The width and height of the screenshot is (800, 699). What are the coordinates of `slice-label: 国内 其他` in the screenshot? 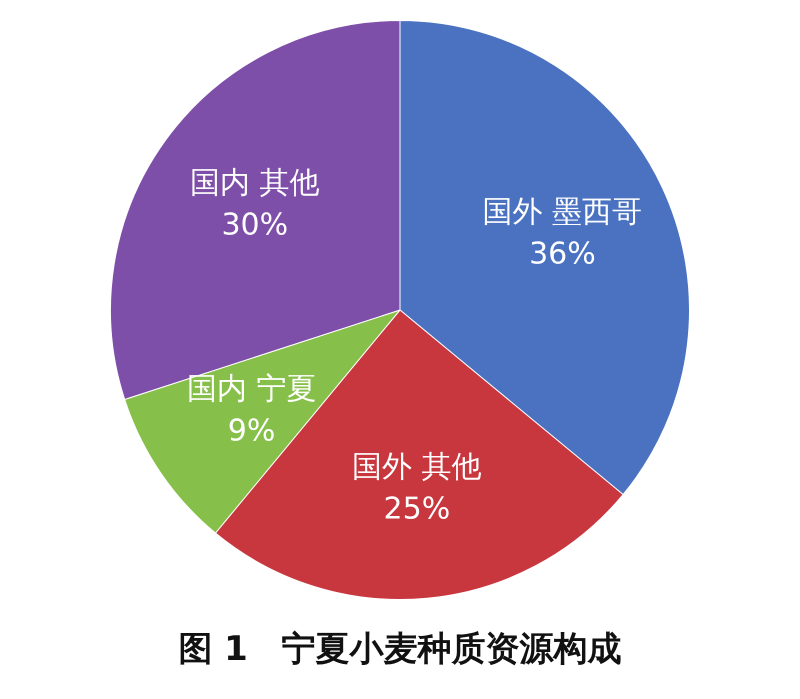 It's located at (255, 182).